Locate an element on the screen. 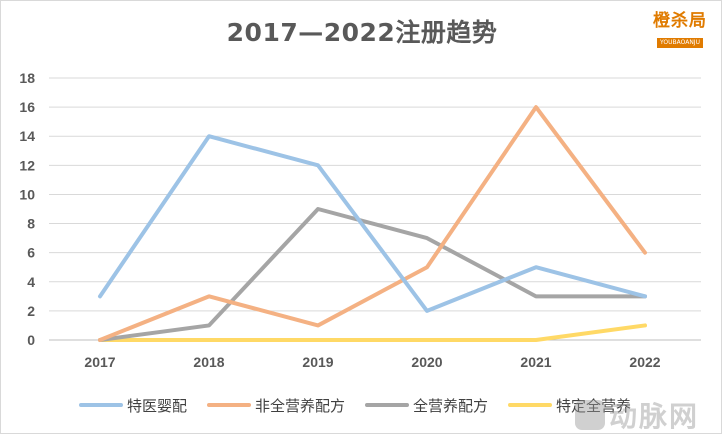 This screenshot has height=435, width=722. legend-item: 非全营养配方 is located at coordinates (276, 405).